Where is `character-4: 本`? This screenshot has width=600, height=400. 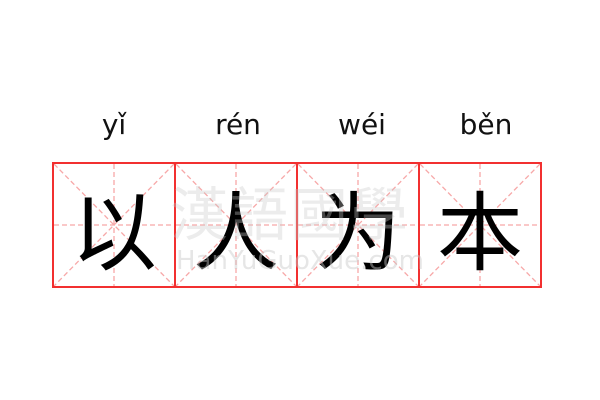
character-4: 本 is located at coordinates (480, 233).